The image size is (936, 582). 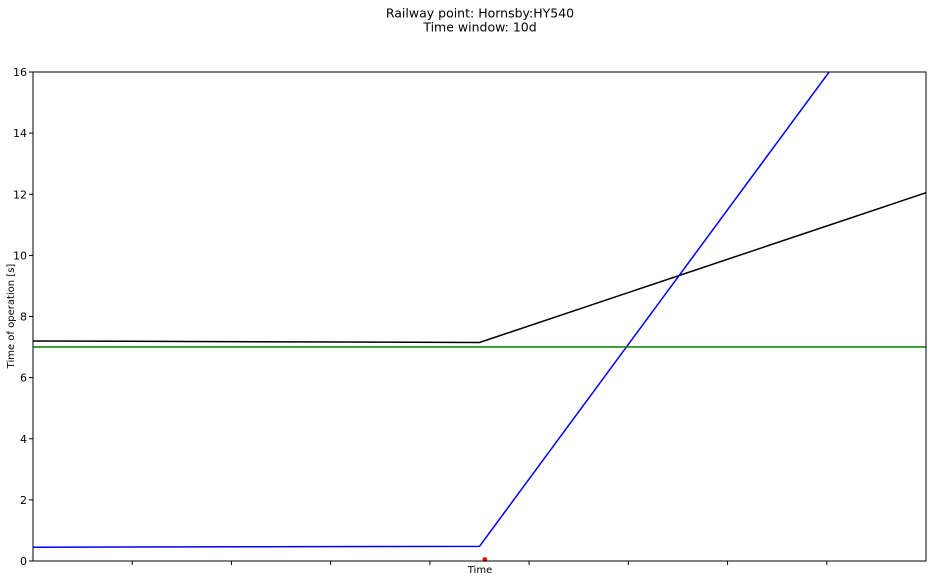 I want to click on y-tick-label-6: 6, so click(x=23, y=378).